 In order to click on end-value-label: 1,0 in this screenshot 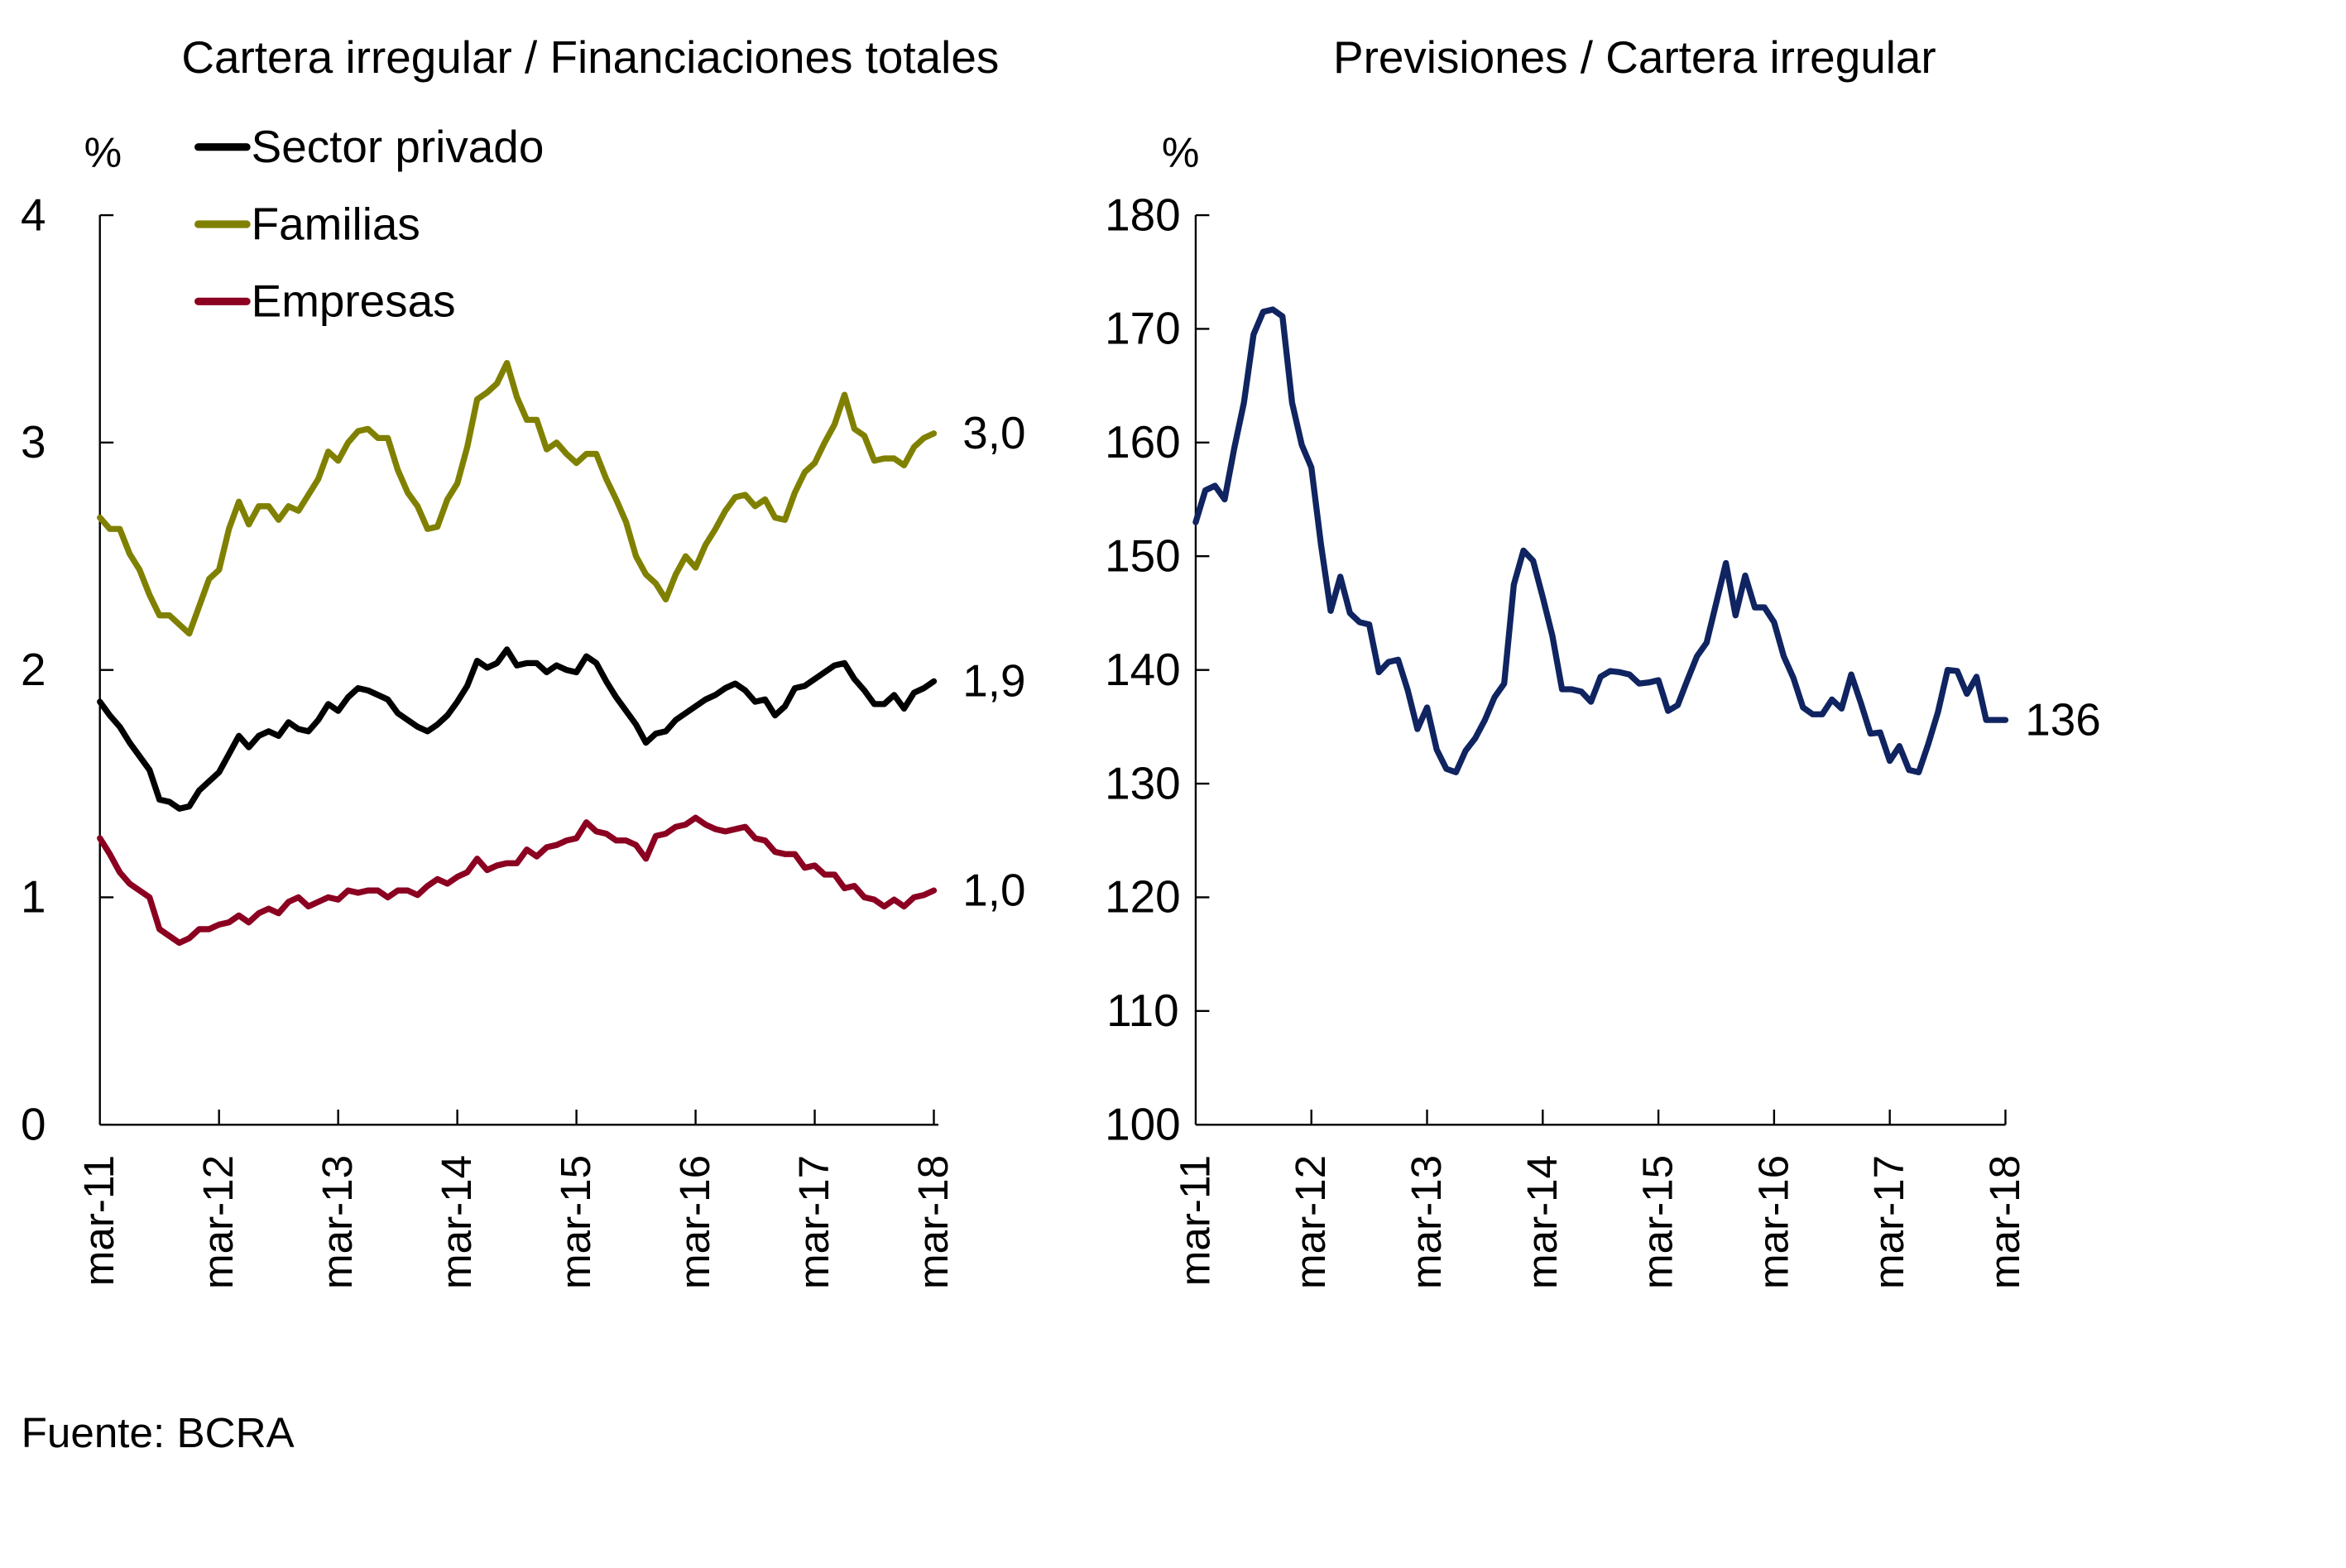, I will do `click(994, 891)`.